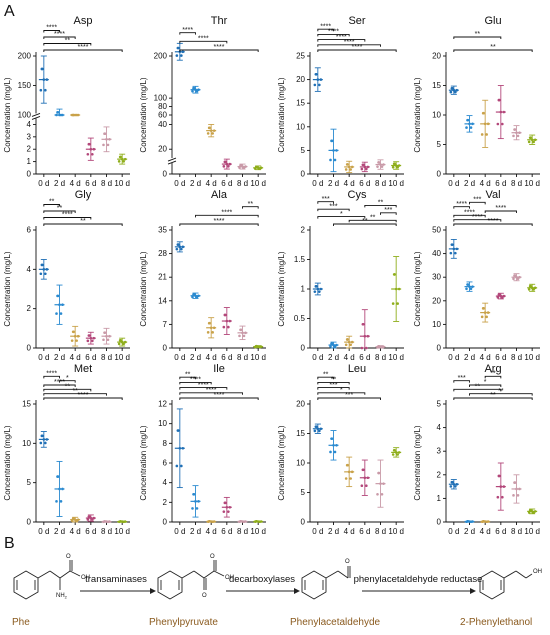  Describe the element at coordinates (357, 195) in the screenshot. I see `chart-title: Cys` at that location.